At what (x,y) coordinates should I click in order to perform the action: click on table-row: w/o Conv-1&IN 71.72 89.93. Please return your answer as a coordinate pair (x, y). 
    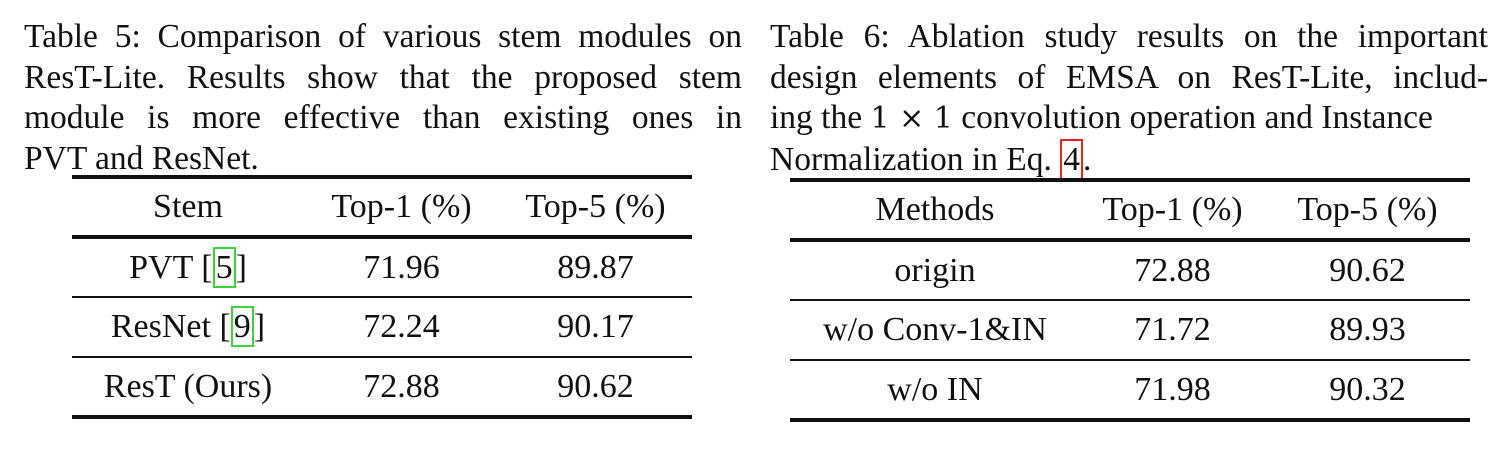
    Looking at the image, I should click on (1130, 330).